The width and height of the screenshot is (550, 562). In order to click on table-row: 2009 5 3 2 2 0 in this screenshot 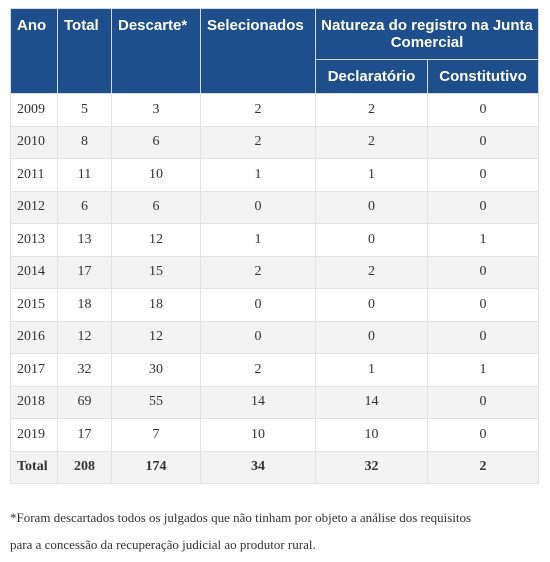, I will do `click(274, 110)`.